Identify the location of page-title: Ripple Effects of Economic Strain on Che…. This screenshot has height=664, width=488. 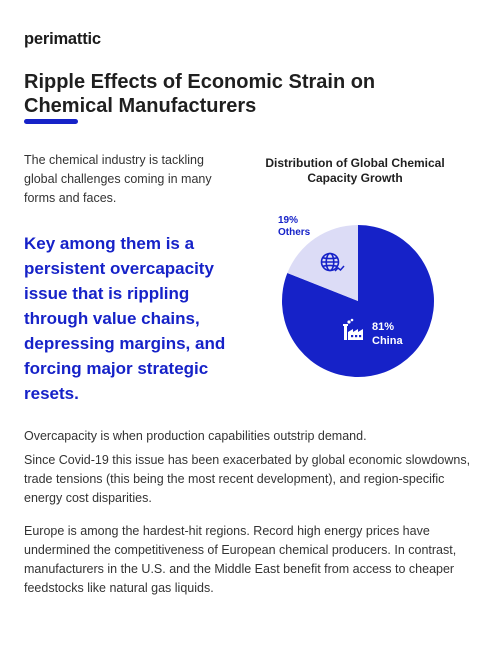
(200, 94).